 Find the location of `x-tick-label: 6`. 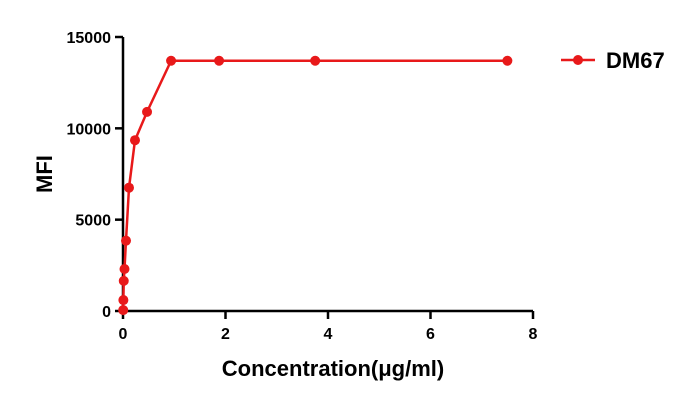

x-tick-label: 6 is located at coordinates (430, 334).